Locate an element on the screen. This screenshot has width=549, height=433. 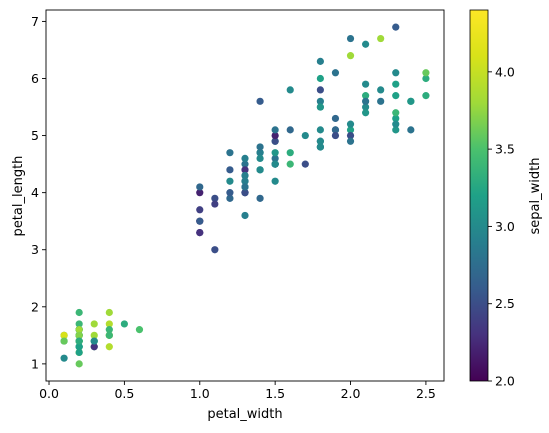
x-tick-label: 1.0 is located at coordinates (200, 393).